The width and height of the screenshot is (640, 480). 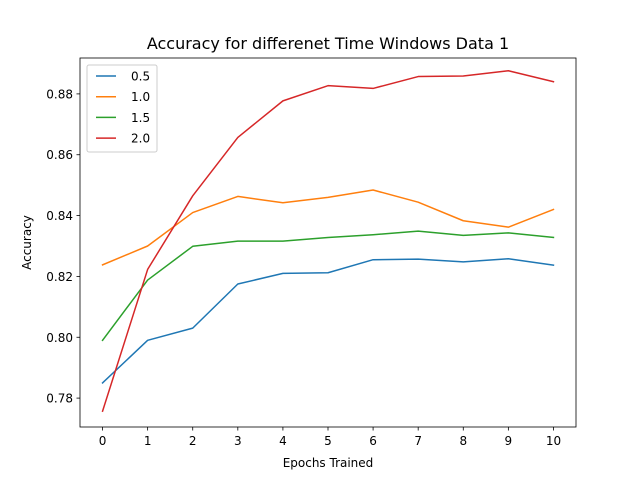 What do you see at coordinates (140, 97) in the screenshot?
I see `legend-label: 1.0` at bounding box center [140, 97].